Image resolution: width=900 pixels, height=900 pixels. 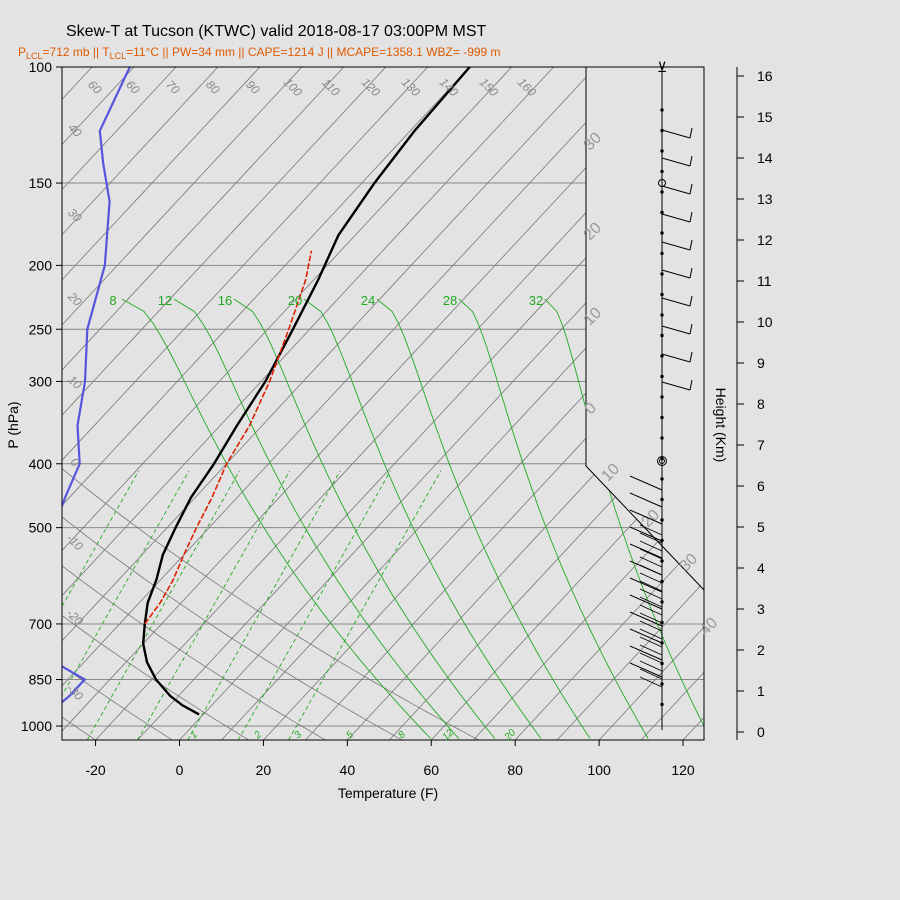 I want to click on pressure-tick-label: 500, so click(x=41, y=528).